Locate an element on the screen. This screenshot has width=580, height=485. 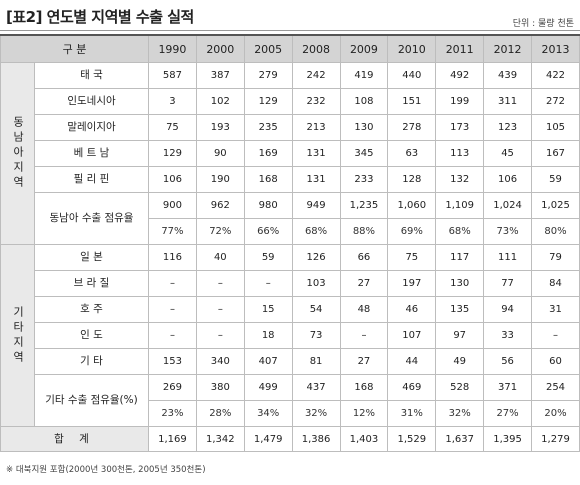
total-label: 합 계 is located at coordinates (74, 439).